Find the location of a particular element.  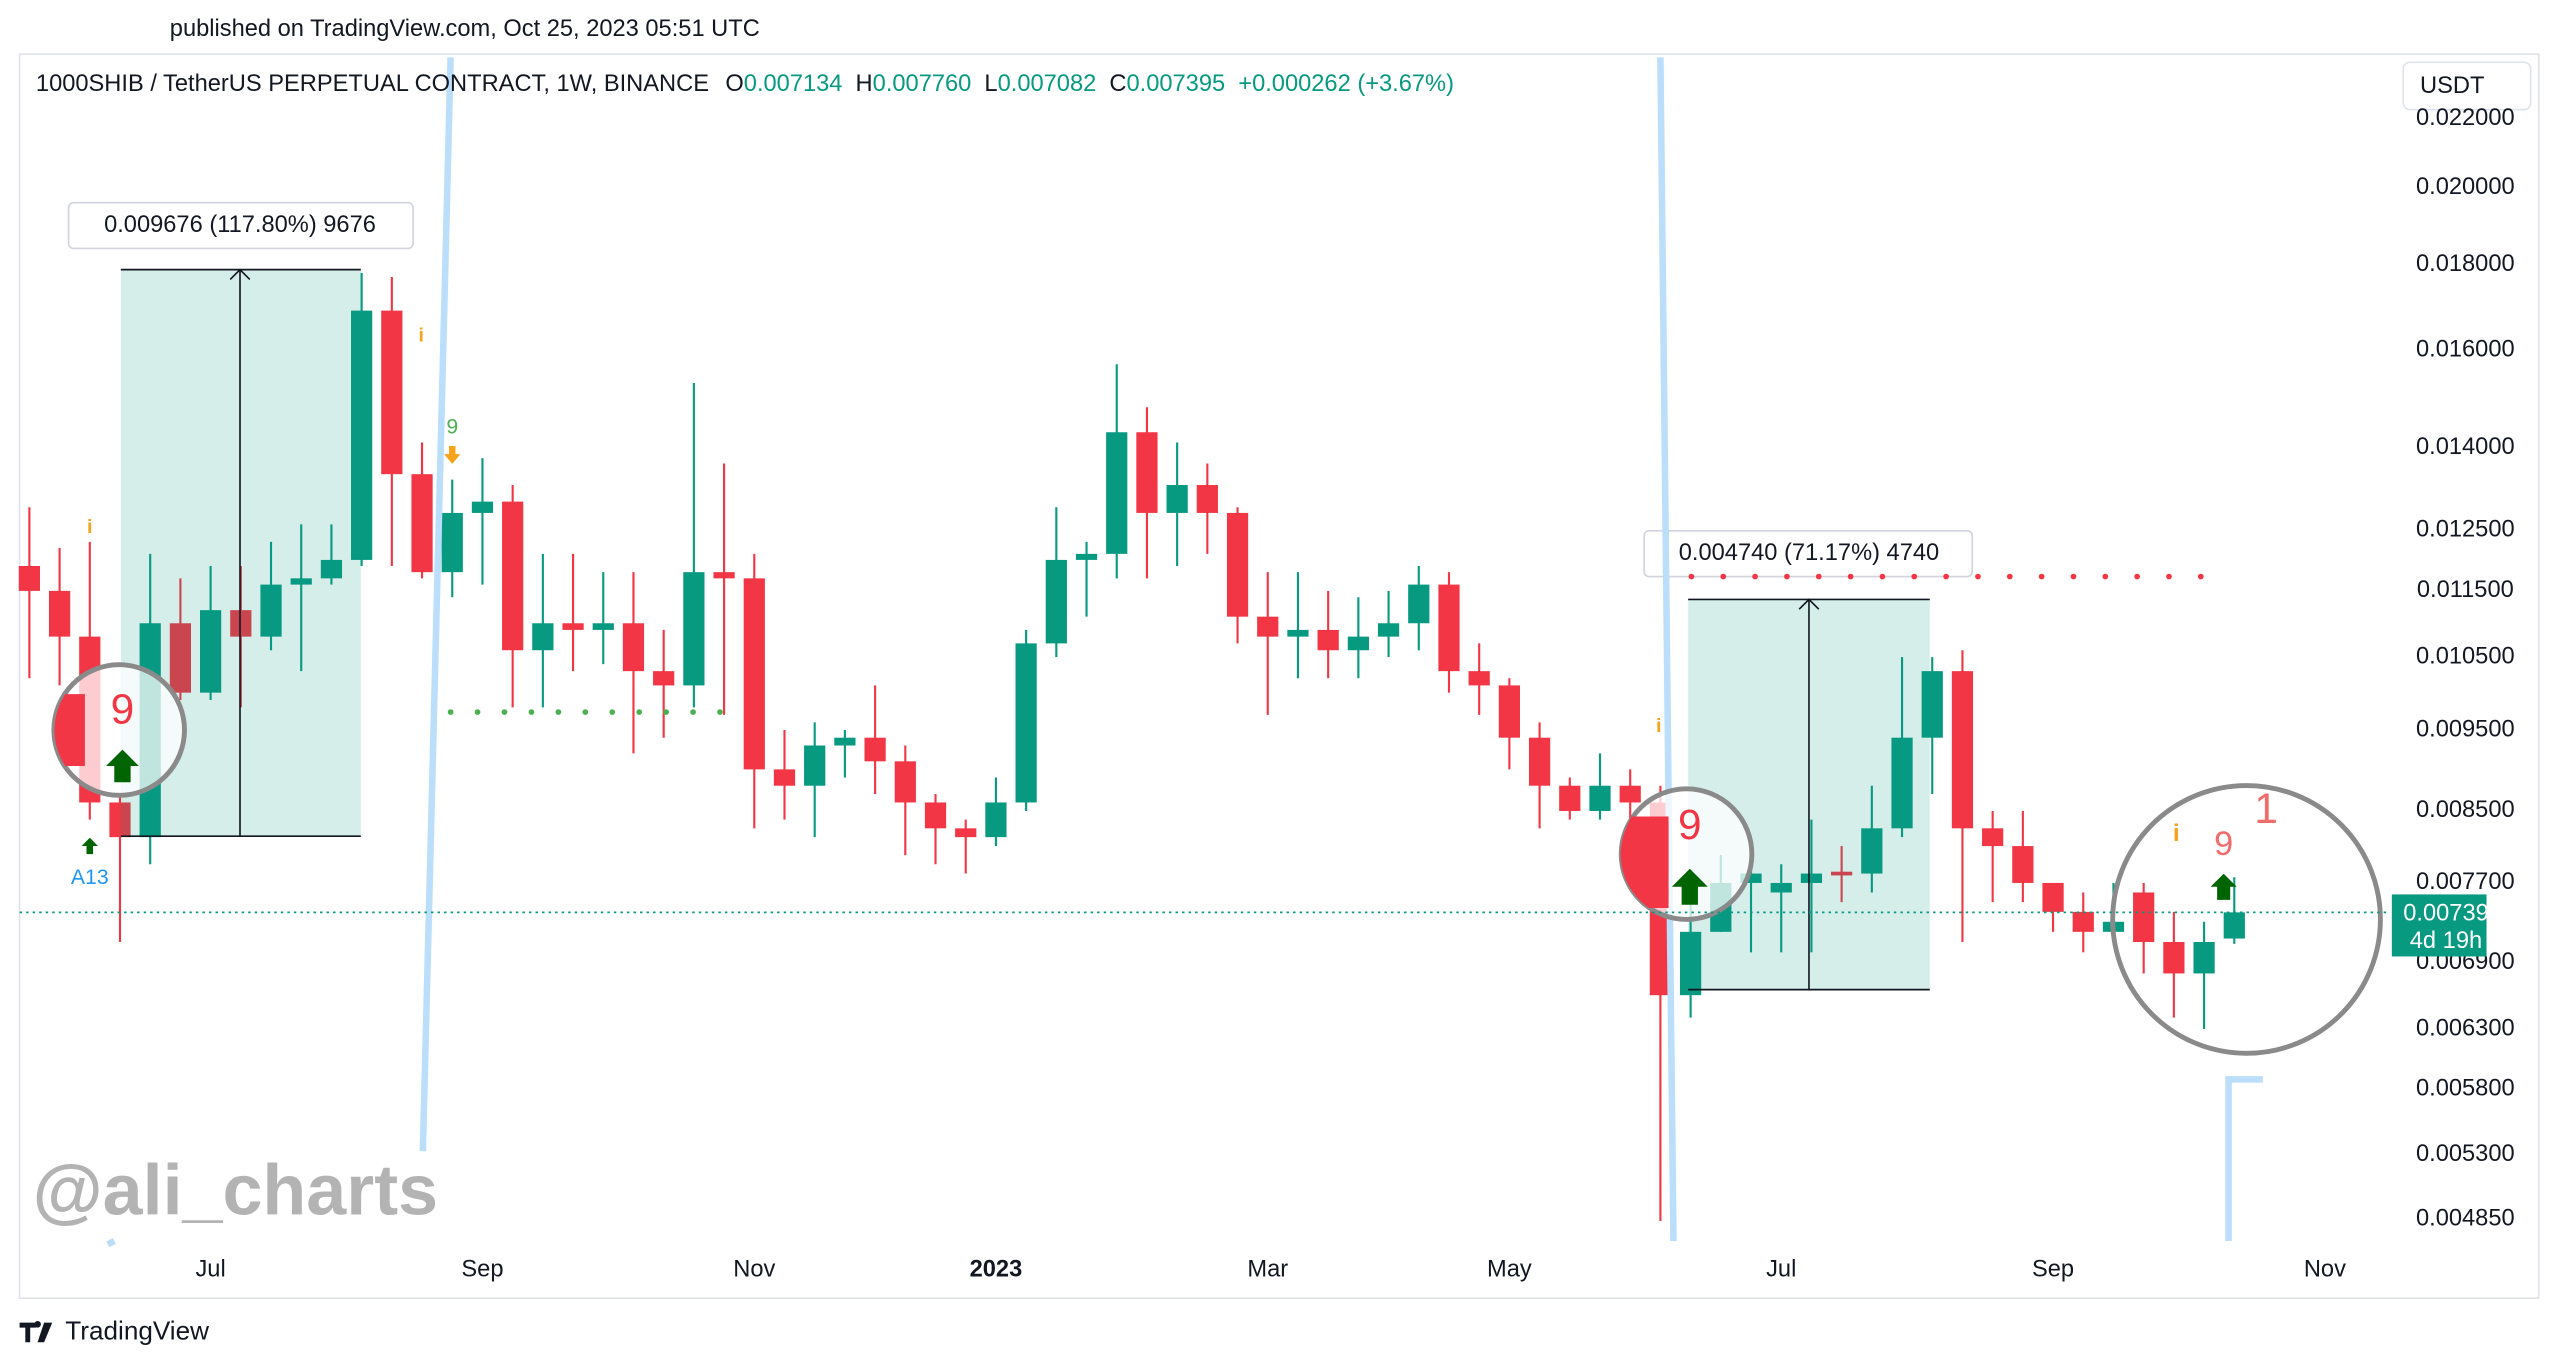

x-tick-label: Nov is located at coordinates (754, 1270).